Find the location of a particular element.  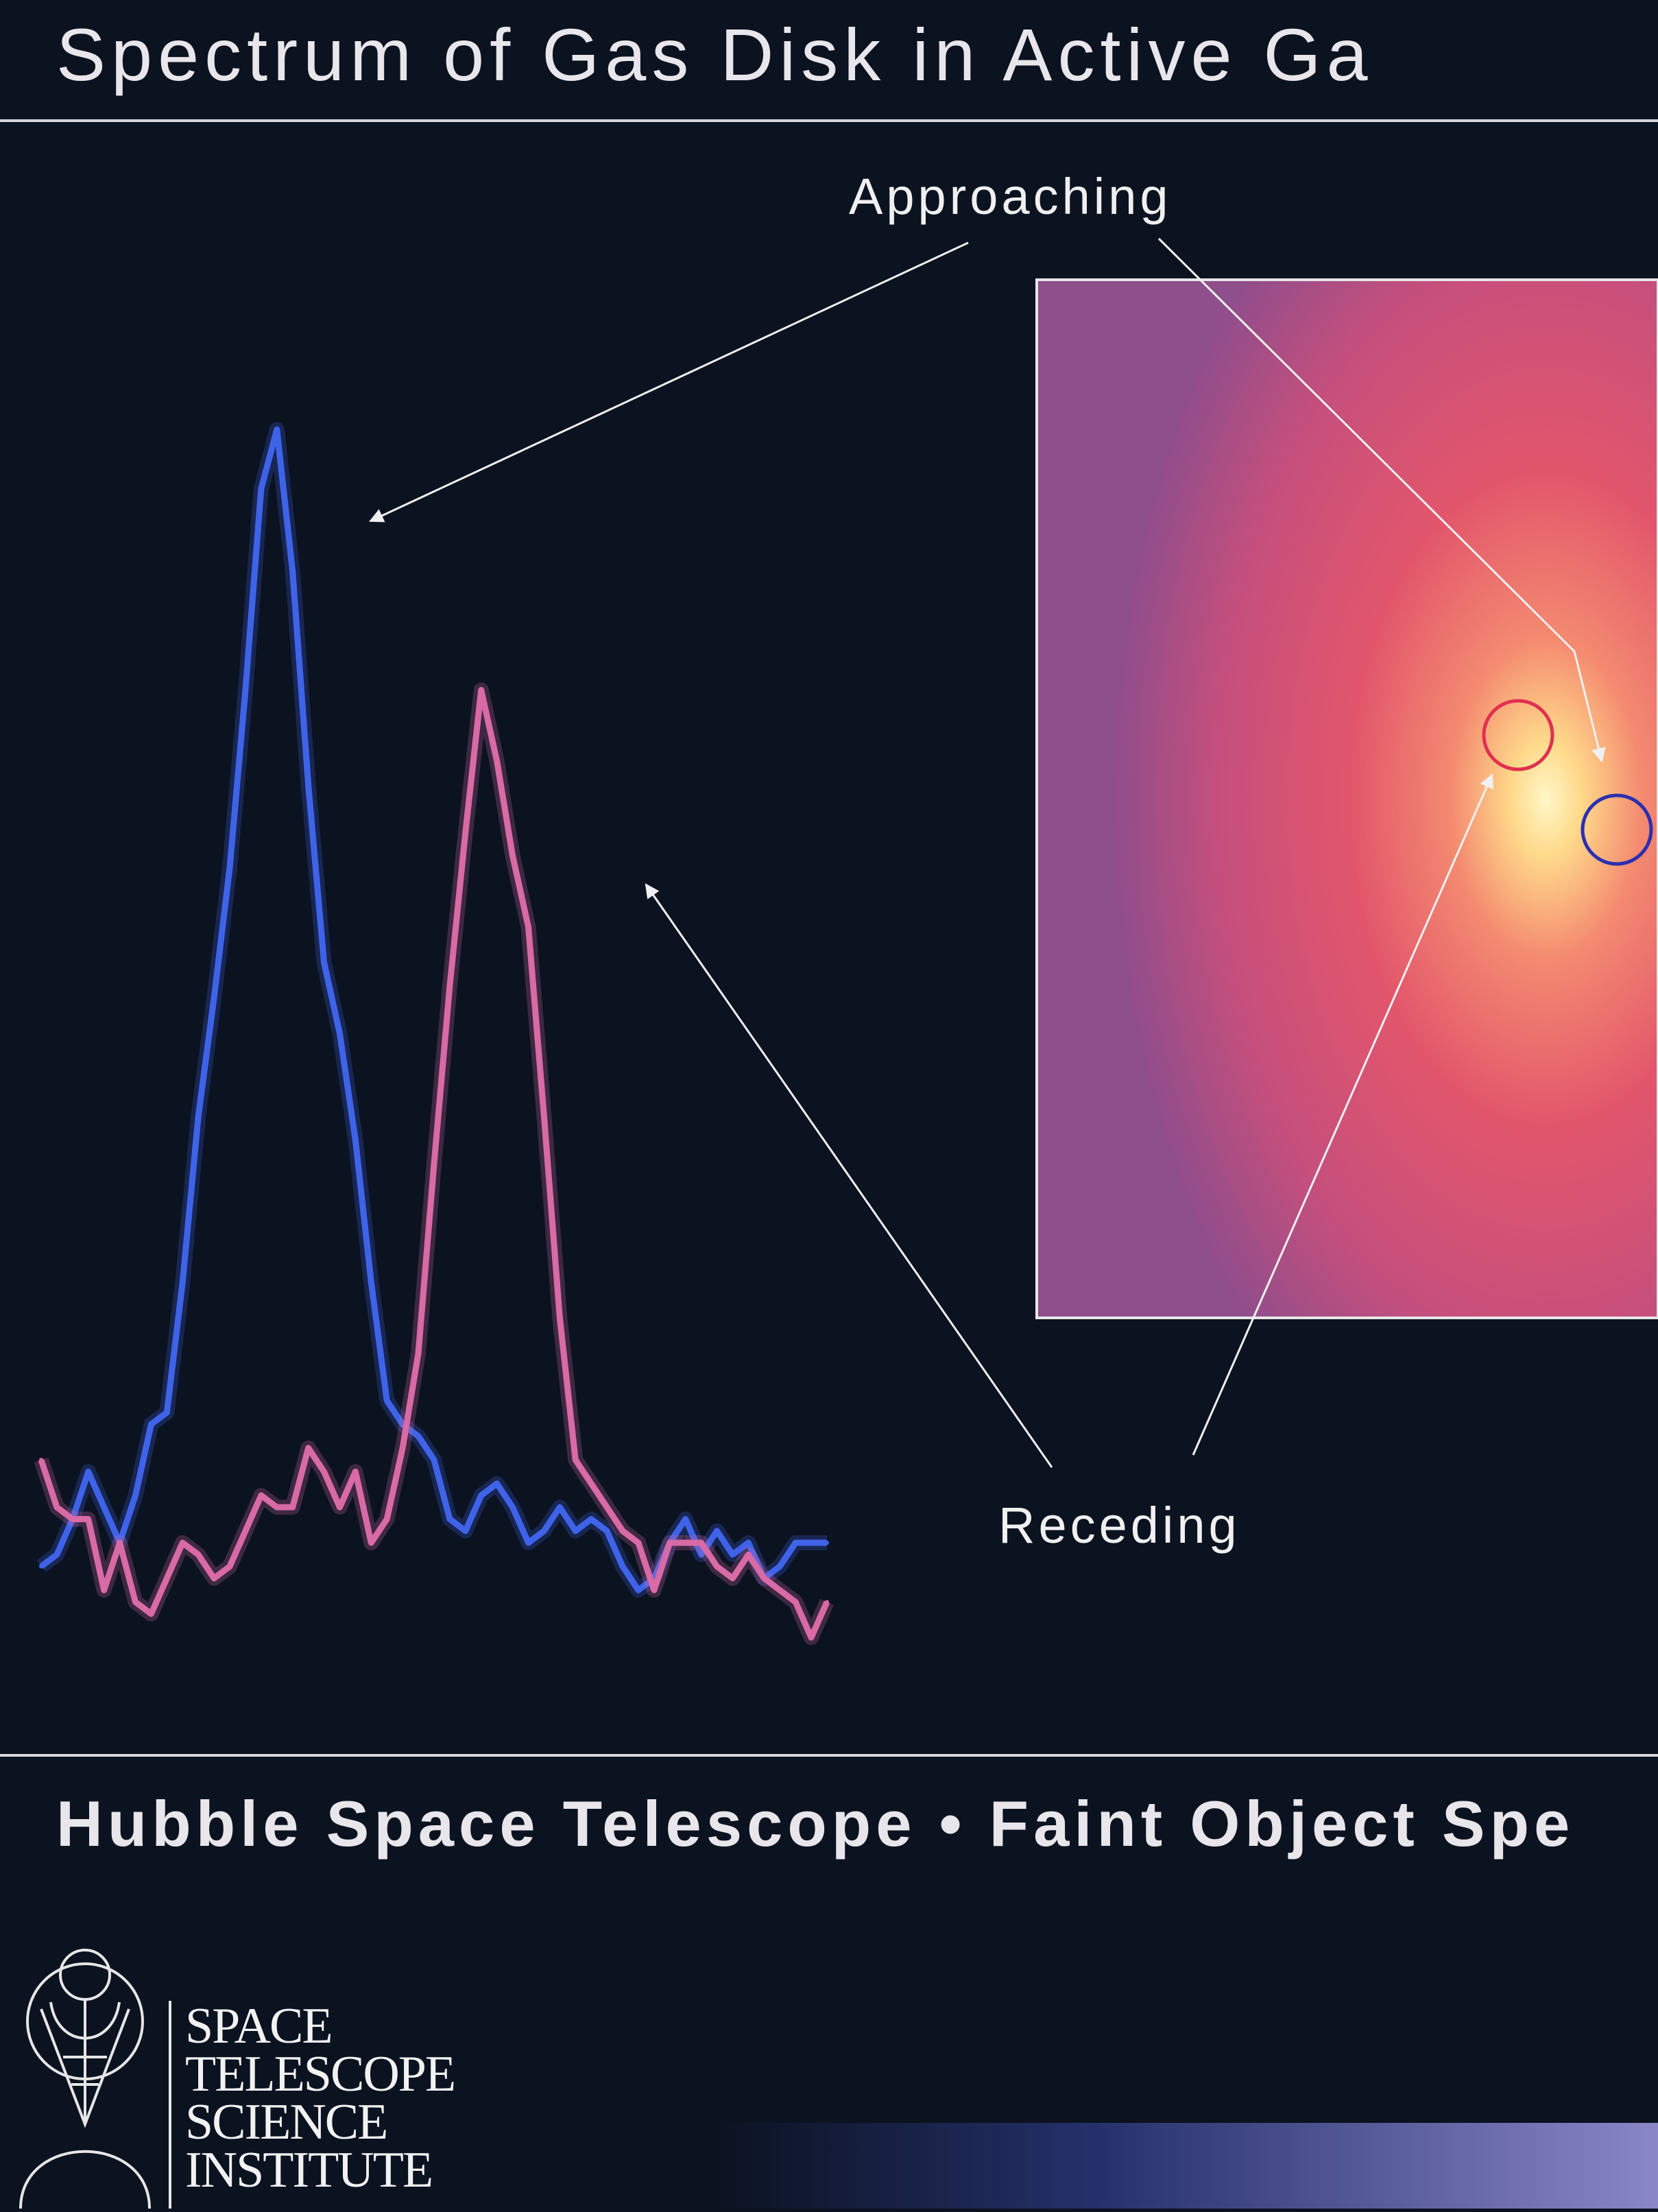

institution-line: SCIENCE is located at coordinates (286, 2122).